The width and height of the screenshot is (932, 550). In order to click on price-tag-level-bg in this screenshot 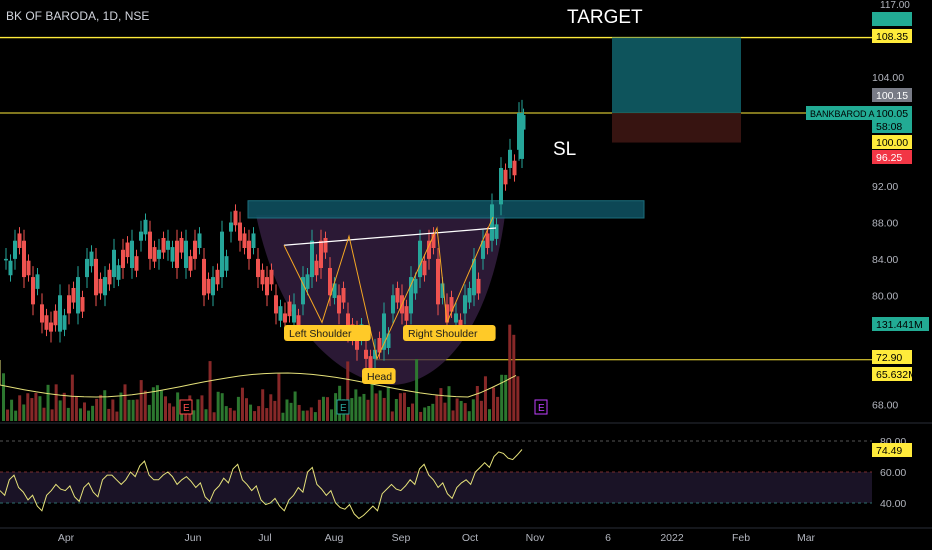, I will do `click(892, 142)`.